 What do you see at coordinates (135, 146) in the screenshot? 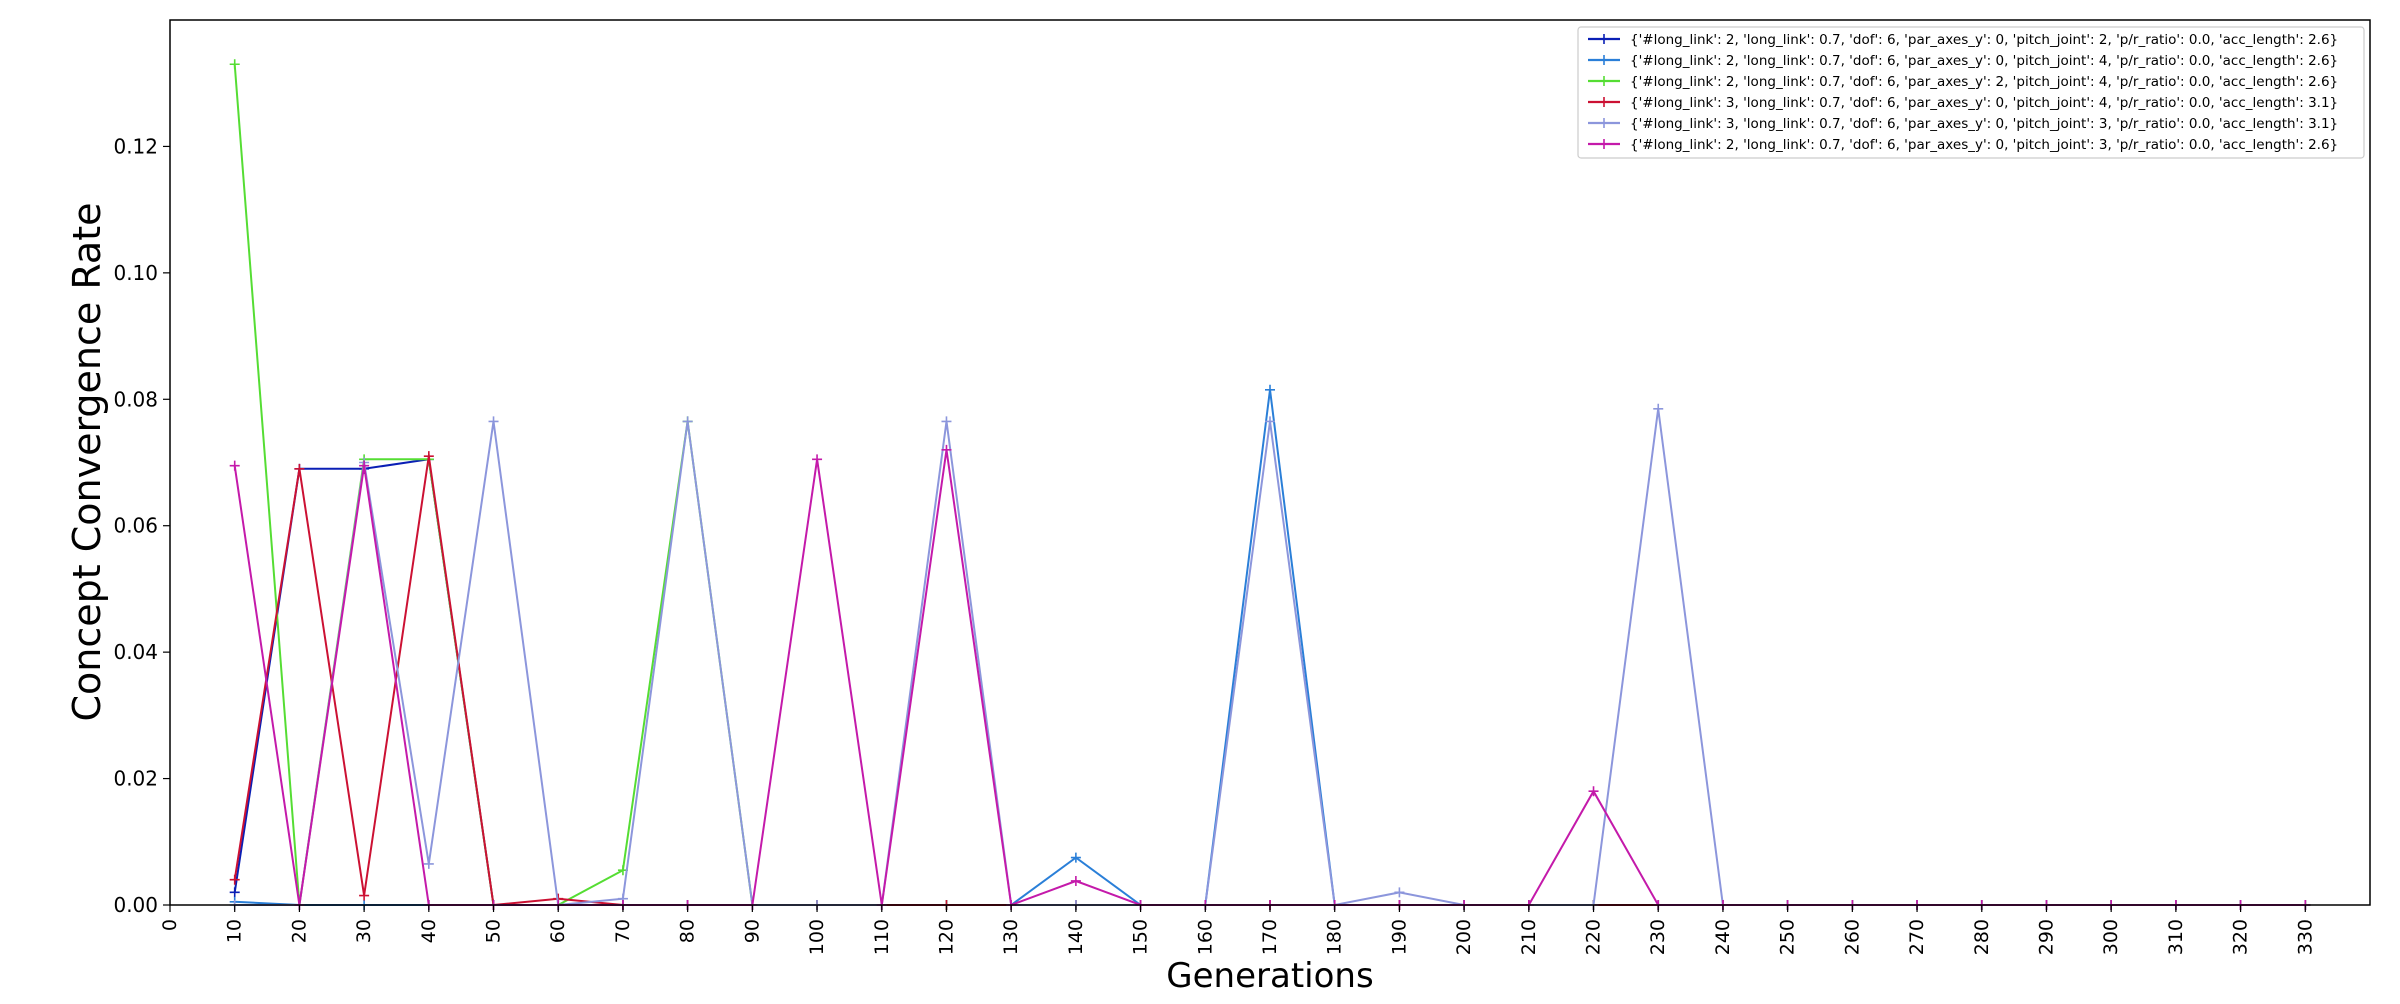
I see `y-tick-label: 0.12` at bounding box center [135, 146].